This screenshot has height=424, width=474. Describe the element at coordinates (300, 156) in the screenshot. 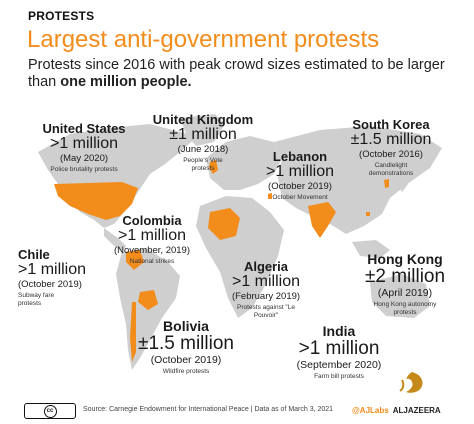

I see `country-name: Lebanon` at that location.